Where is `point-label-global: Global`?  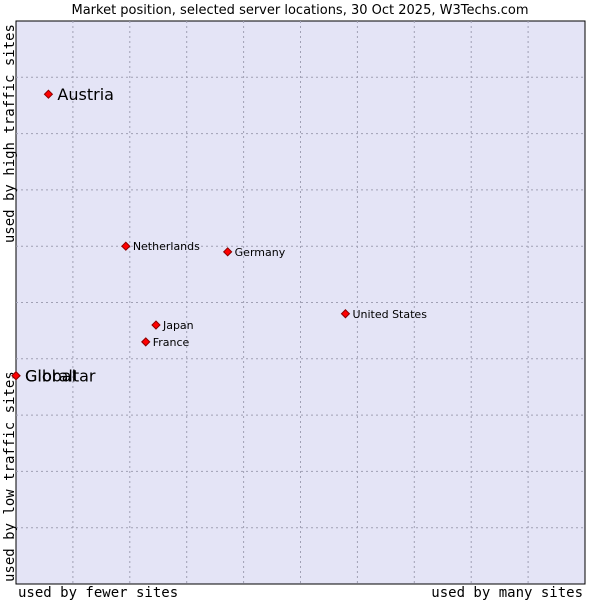
point-label-global: Global is located at coordinates (50, 376).